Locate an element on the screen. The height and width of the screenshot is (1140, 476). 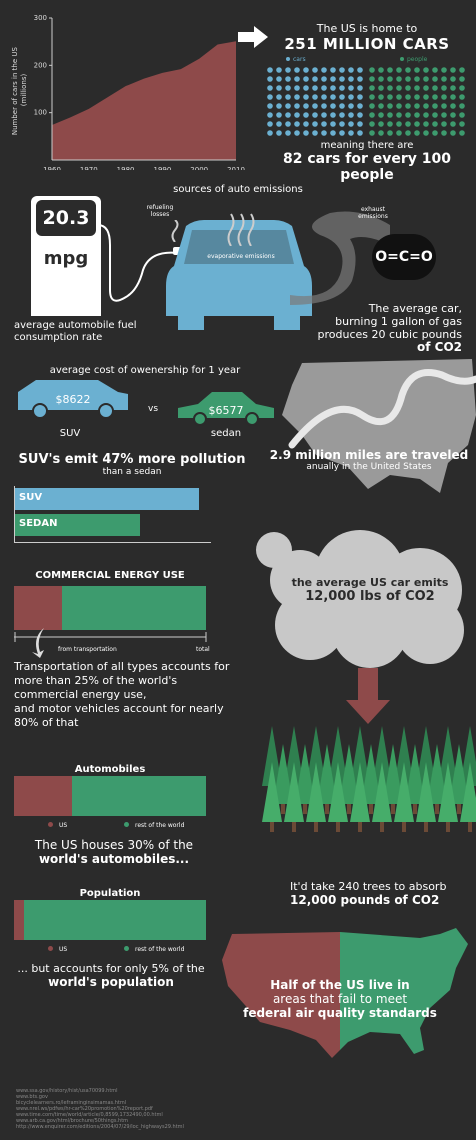
legend-cars: cars is located at coordinates (296, 59).